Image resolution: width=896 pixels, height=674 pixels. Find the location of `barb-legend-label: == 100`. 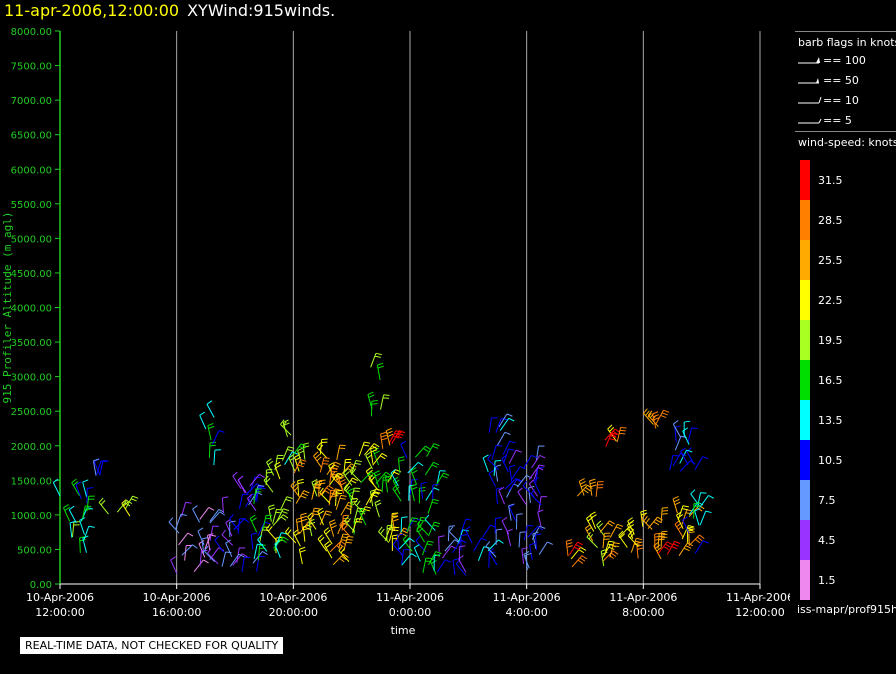

barb-legend-label: == 100 is located at coordinates (844, 60).